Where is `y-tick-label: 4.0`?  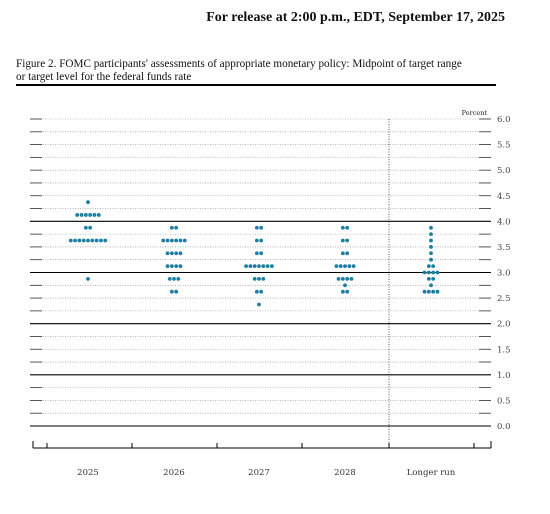
y-tick-label: 4.0 is located at coordinates (504, 222).